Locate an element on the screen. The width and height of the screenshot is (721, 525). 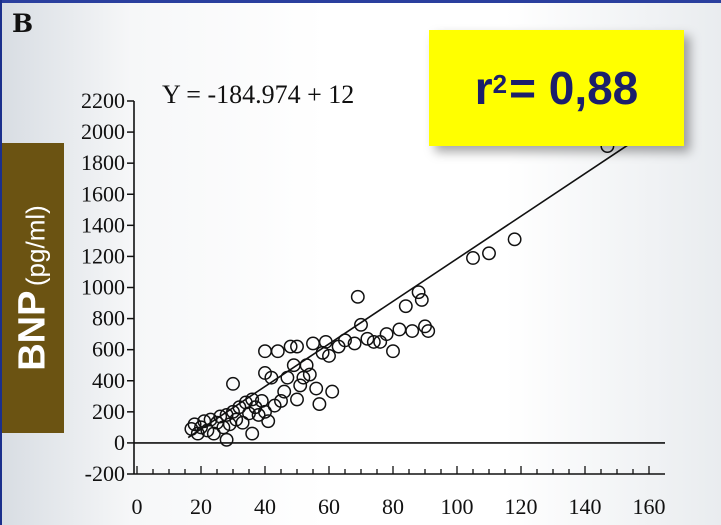
y-tick-label: 1400 is located at coordinates (103, 224).